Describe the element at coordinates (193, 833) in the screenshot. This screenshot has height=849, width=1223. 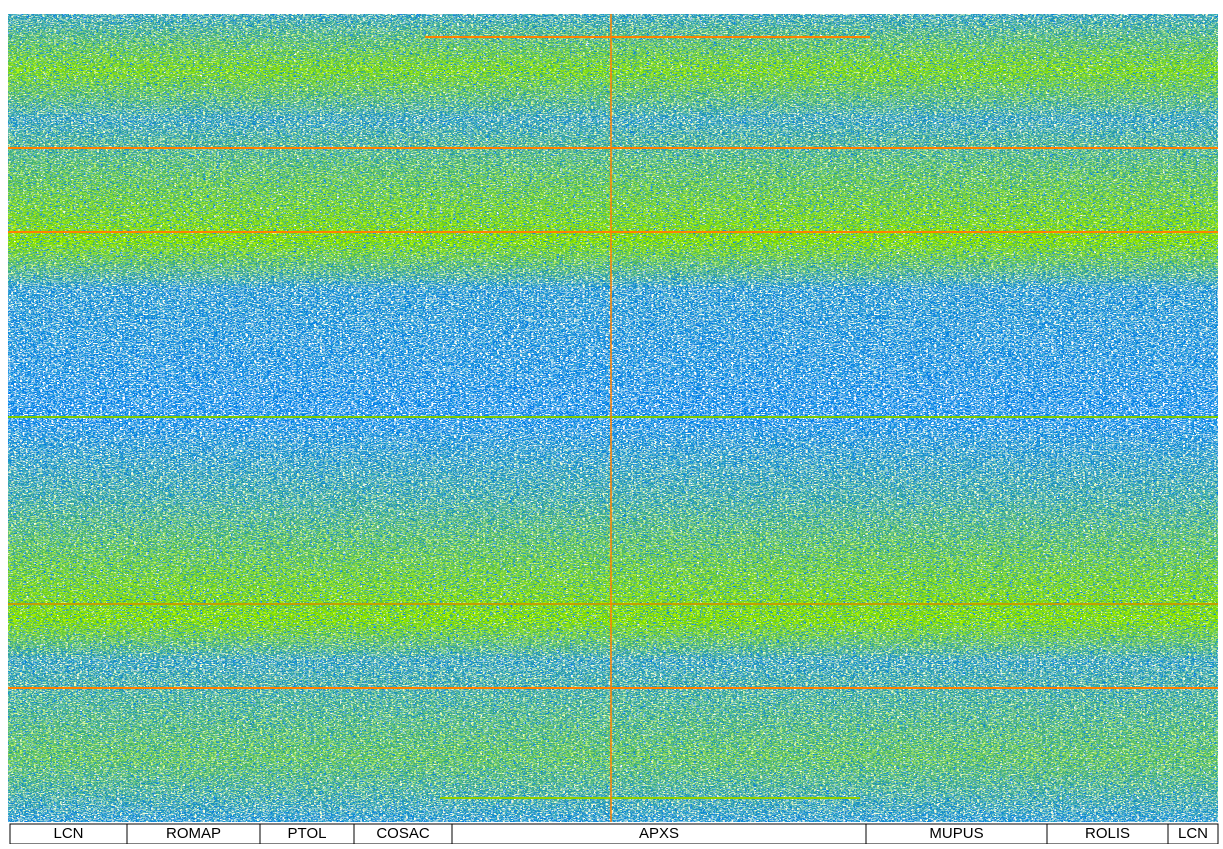
I see `module-label: ROMAP` at that location.